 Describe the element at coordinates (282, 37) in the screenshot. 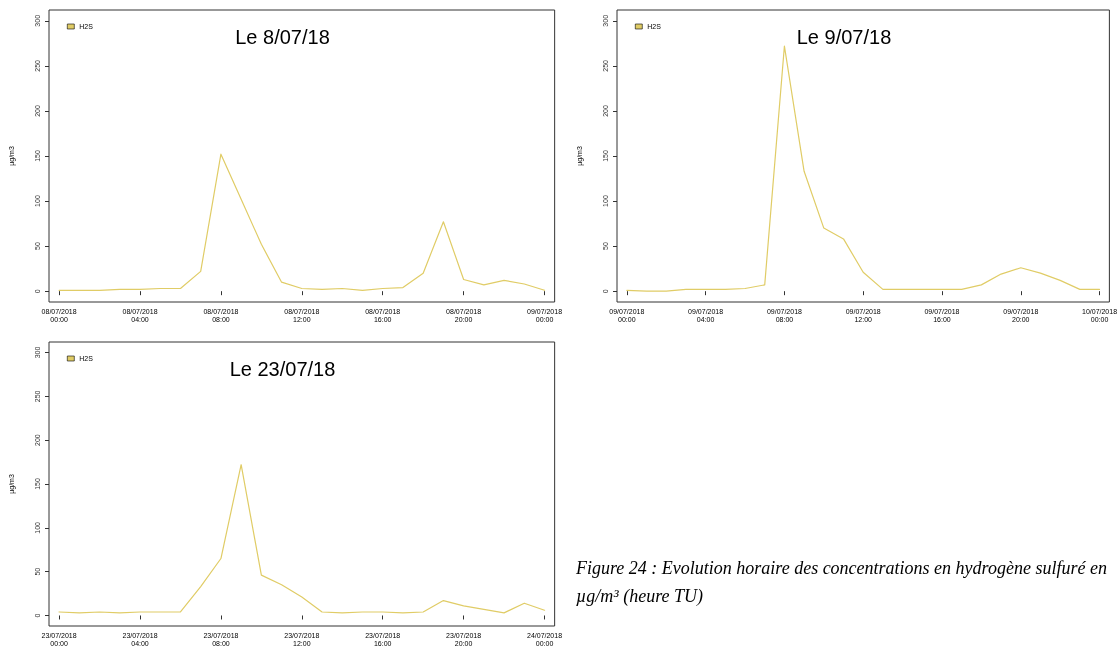

I see `text: Le 8/07/18` at that location.